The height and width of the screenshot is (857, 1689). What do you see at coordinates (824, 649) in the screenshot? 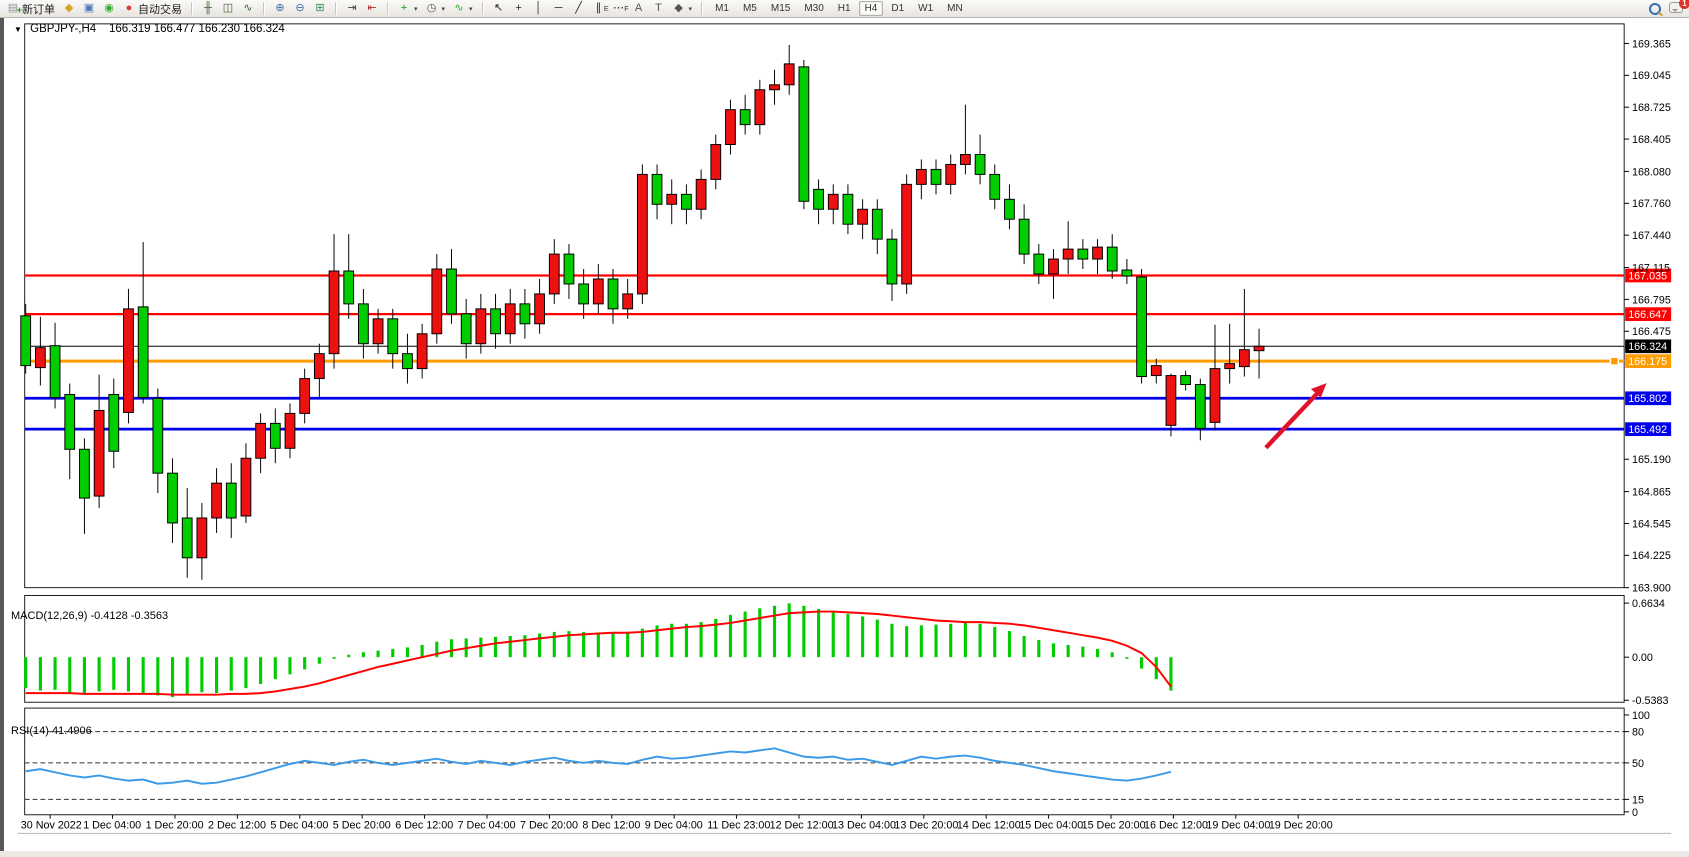
I see `macd-panel` at bounding box center [824, 649].